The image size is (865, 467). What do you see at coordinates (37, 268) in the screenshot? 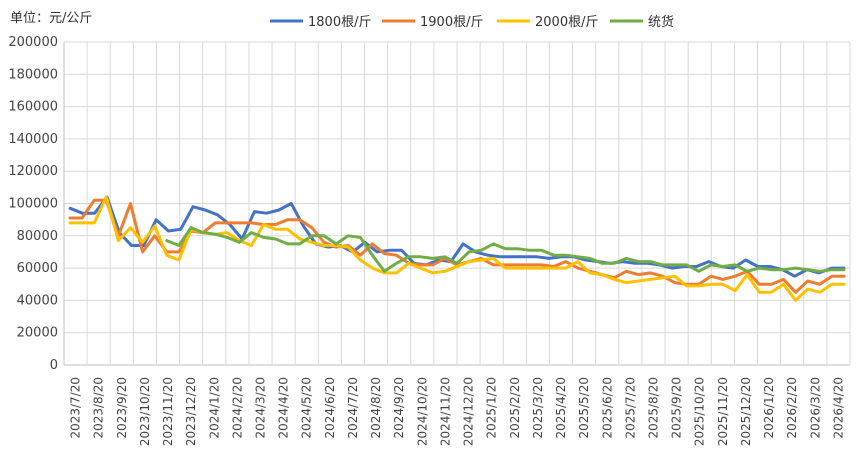
I see `y-tick-label: 60000` at bounding box center [37, 268].